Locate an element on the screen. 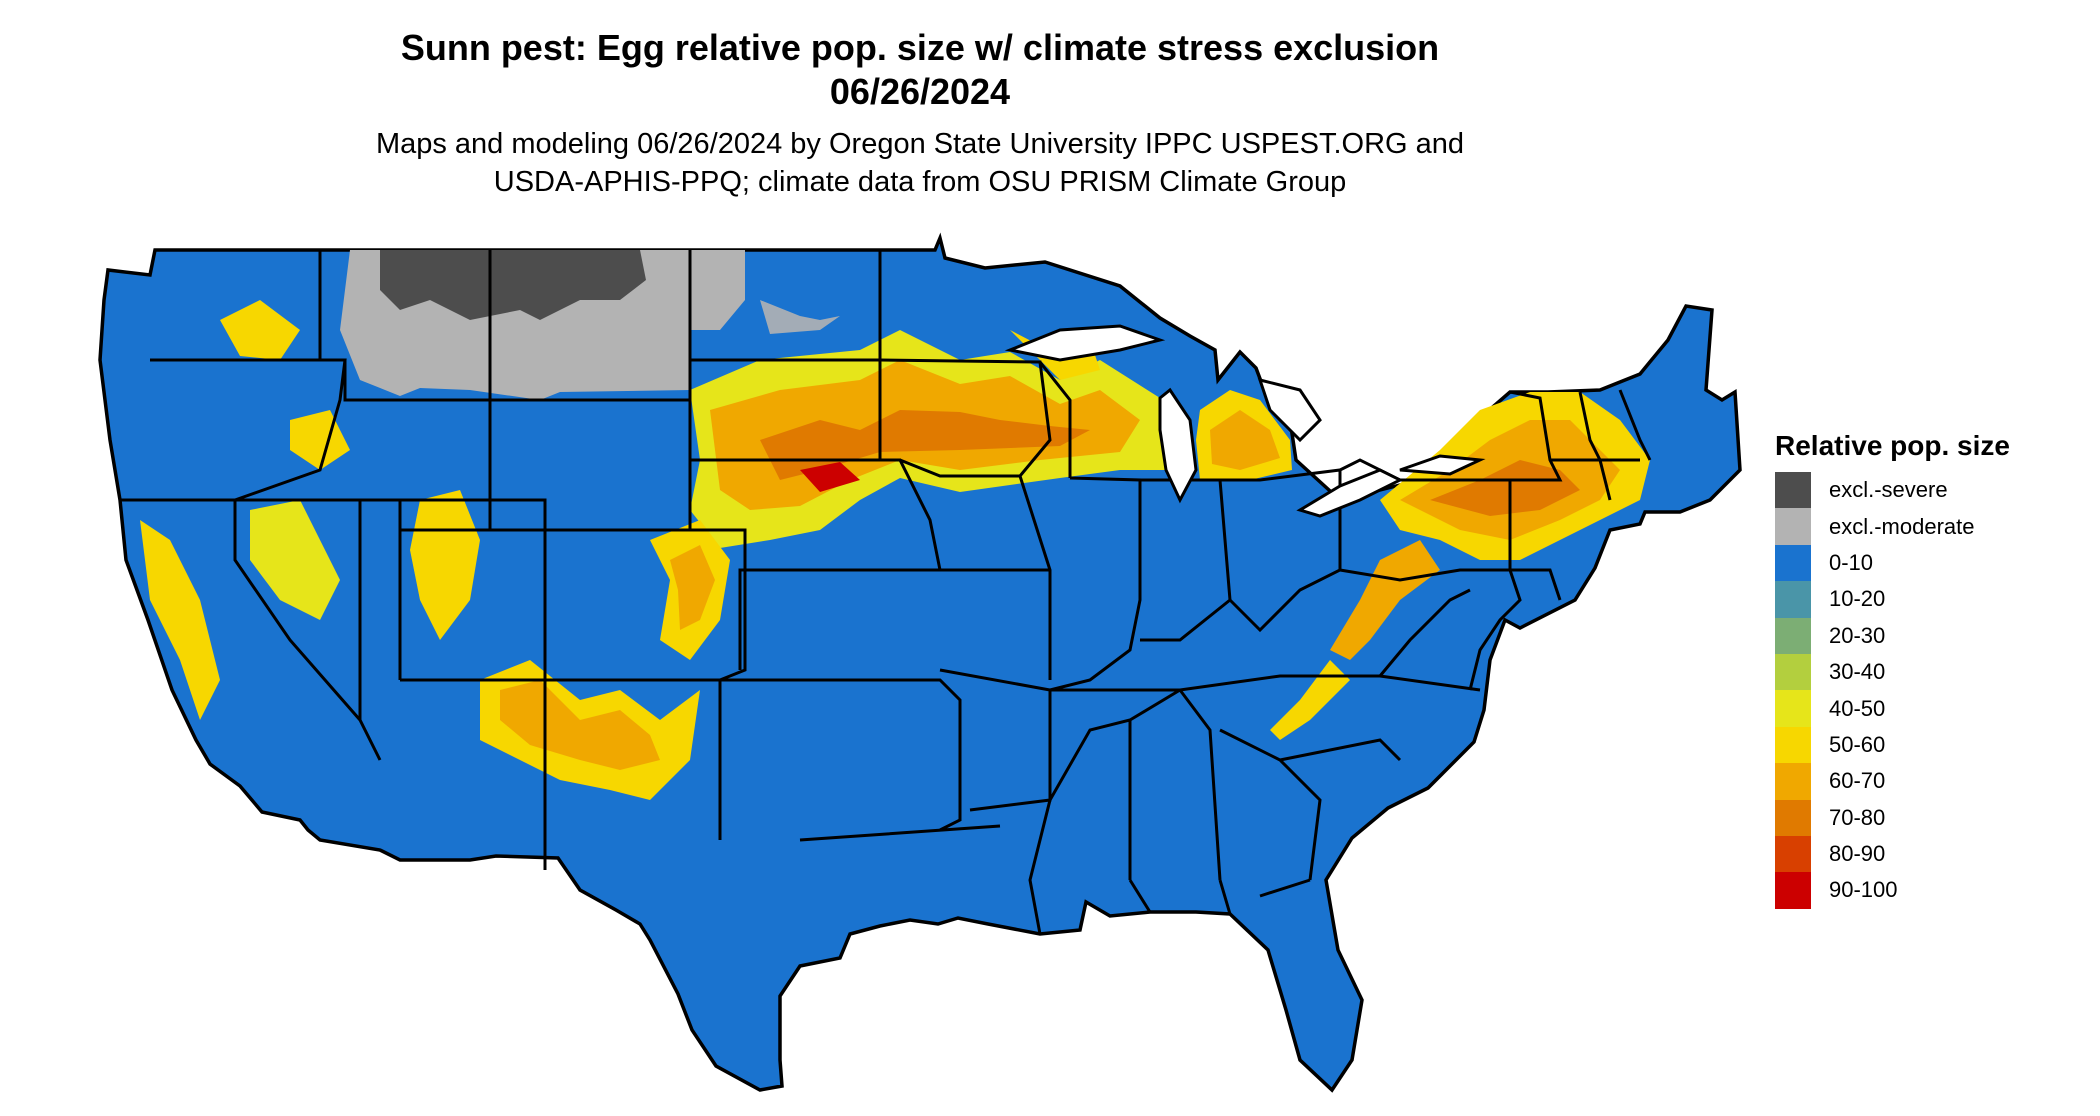 The width and height of the screenshot is (2100, 1116). legend-label: excl.-severe is located at coordinates (1888, 490).